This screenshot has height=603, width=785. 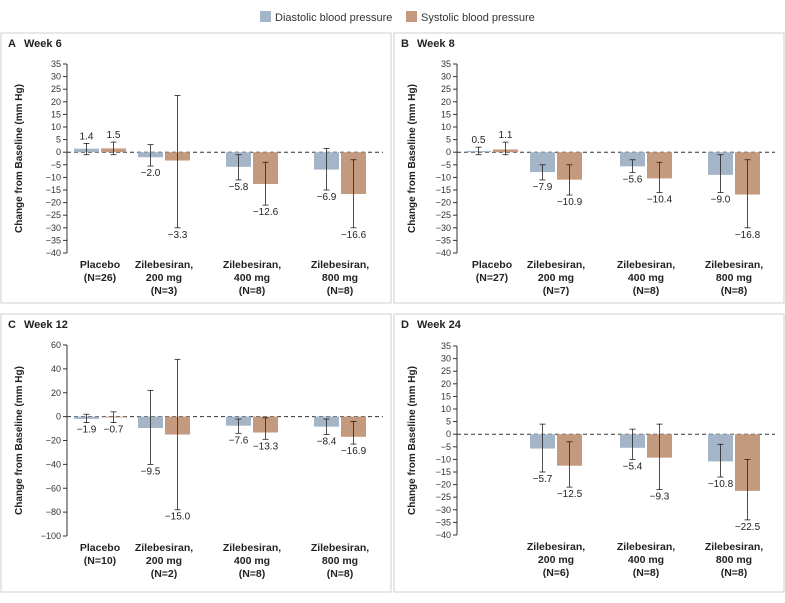 What do you see at coordinates (721, 484) in the screenshot?
I see `data-label: −10.8` at bounding box center [721, 484].